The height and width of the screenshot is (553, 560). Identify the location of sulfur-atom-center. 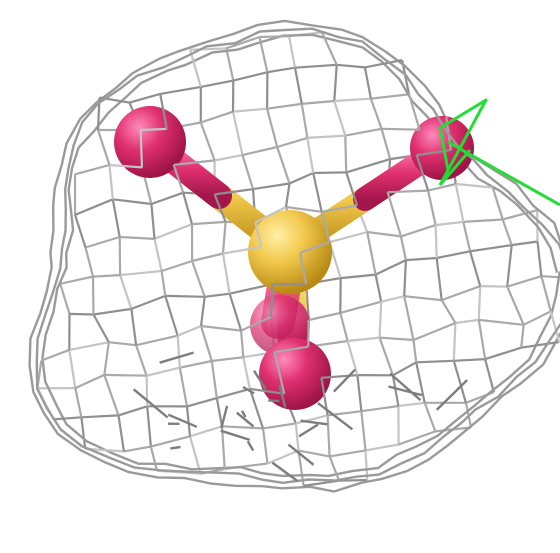
(290, 252).